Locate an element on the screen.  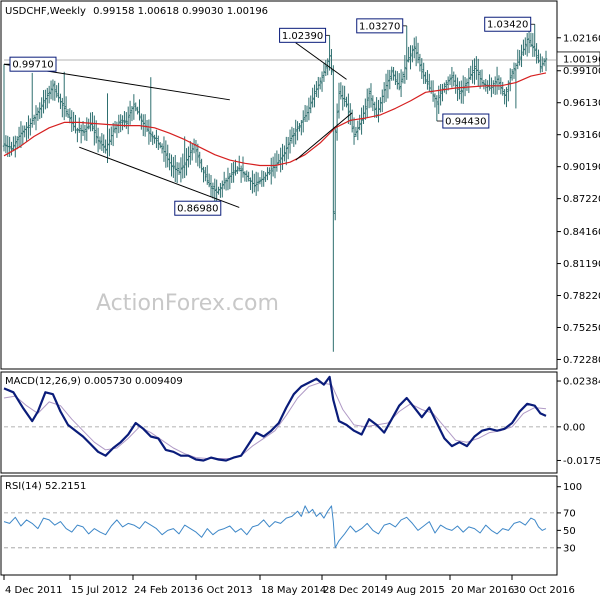
price-y-tick-label: 0.72280 is located at coordinates (581, 360).